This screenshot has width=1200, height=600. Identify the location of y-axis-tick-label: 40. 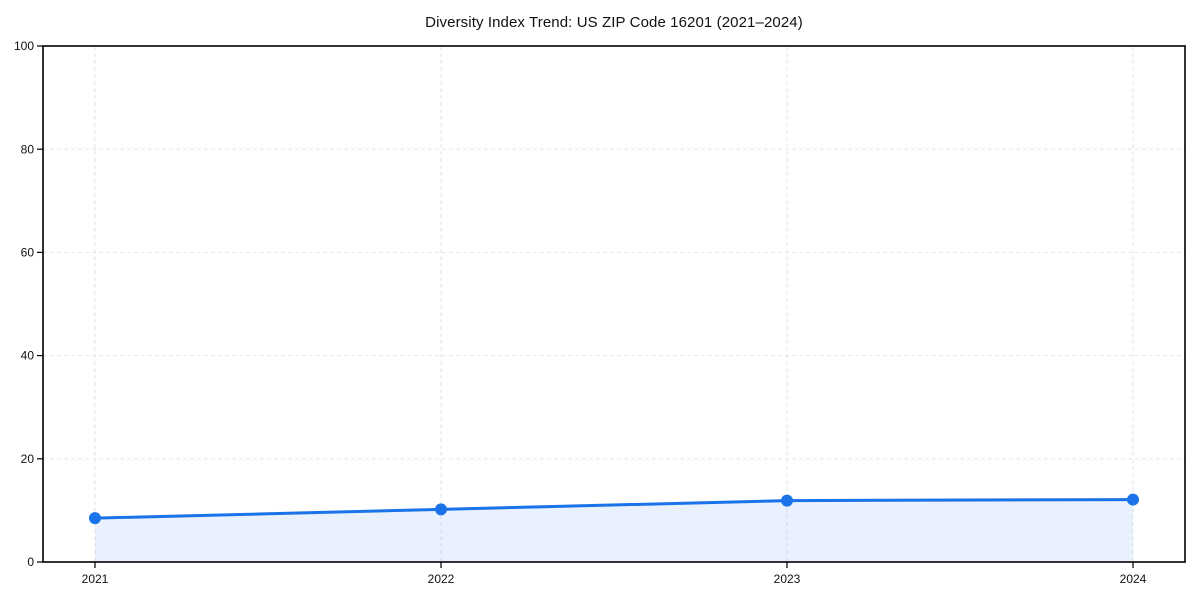
(28, 356).